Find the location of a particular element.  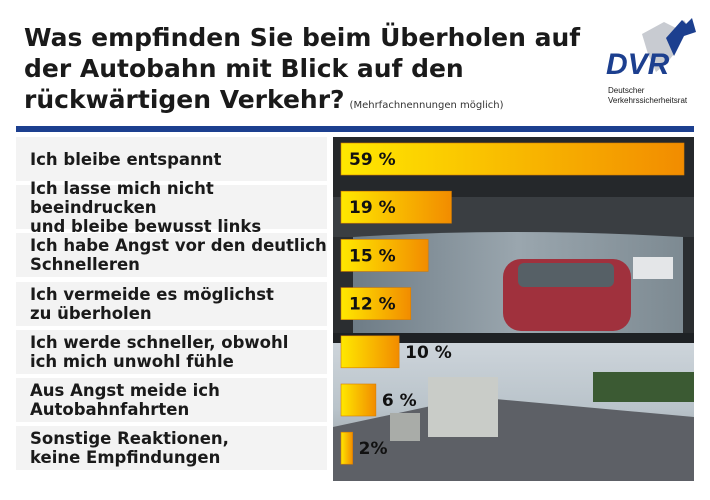

bar-value-label-6: 6 % is located at coordinates (399, 401).